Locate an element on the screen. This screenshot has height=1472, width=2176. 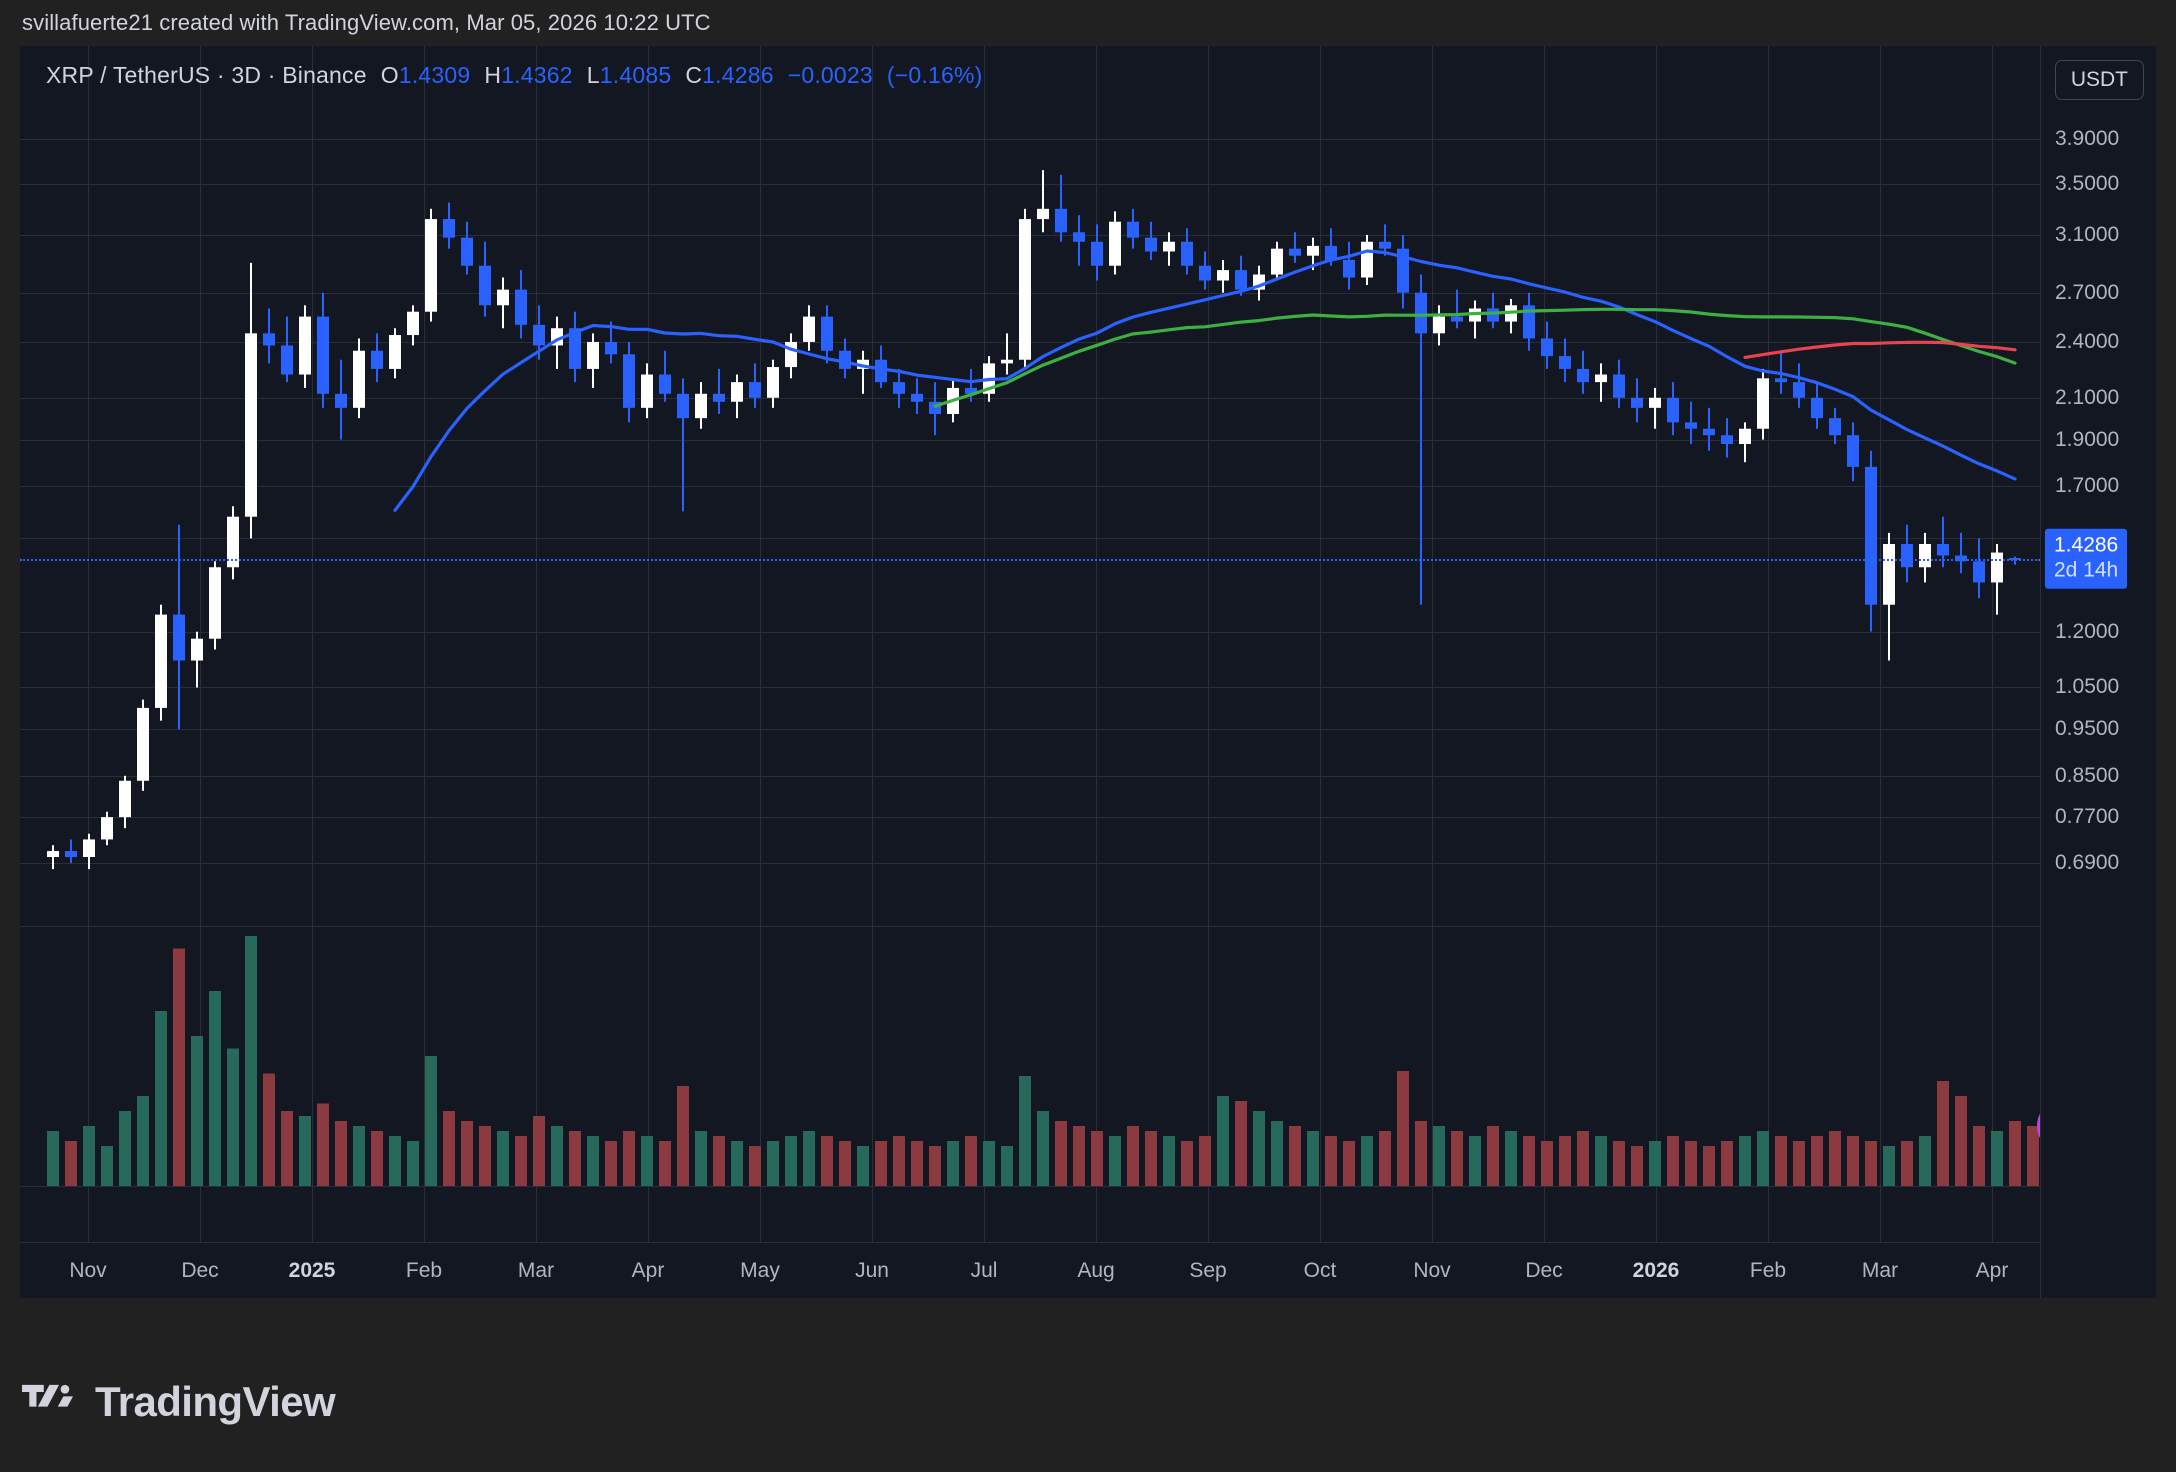
legend-symbol: XRP / TetherUS is located at coordinates (128, 75).